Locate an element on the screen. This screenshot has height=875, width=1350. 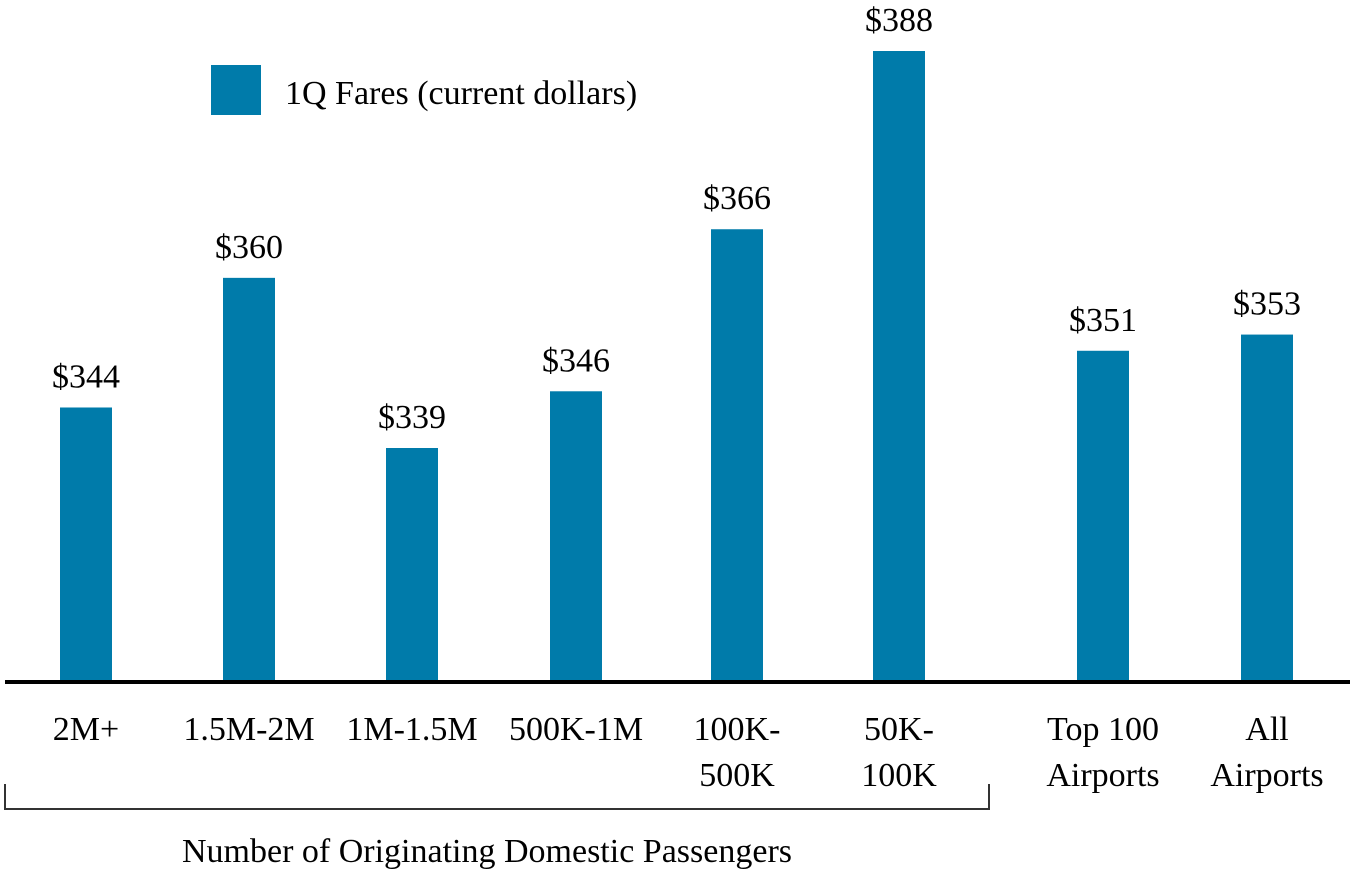
legend: 1Q Fares (current dollars) is located at coordinates (424, 90).